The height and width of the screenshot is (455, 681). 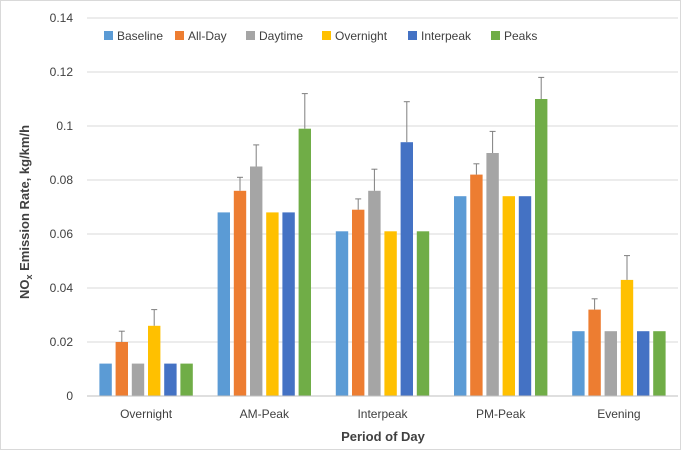 I want to click on y-axis-title-subscript: x, so click(x=29, y=277).